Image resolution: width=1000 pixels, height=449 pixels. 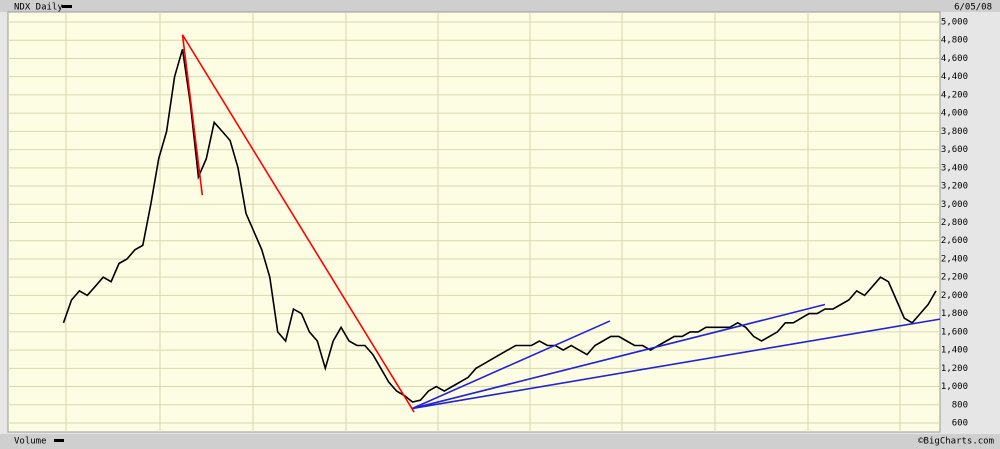 I want to click on y-tick-label: 3,400, so click(x=954, y=168).